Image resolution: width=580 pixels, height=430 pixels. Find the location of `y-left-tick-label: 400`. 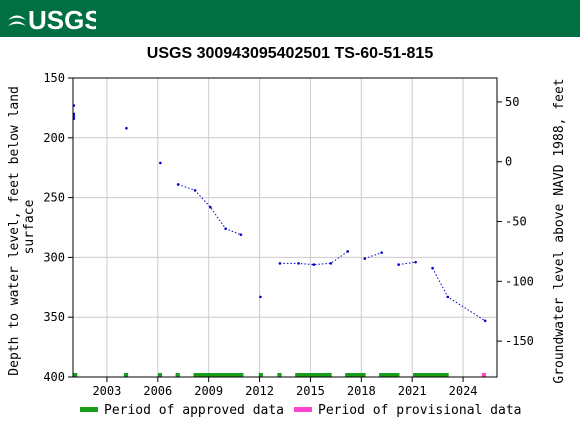

y-left-tick-label: 400 is located at coordinates (54, 377).